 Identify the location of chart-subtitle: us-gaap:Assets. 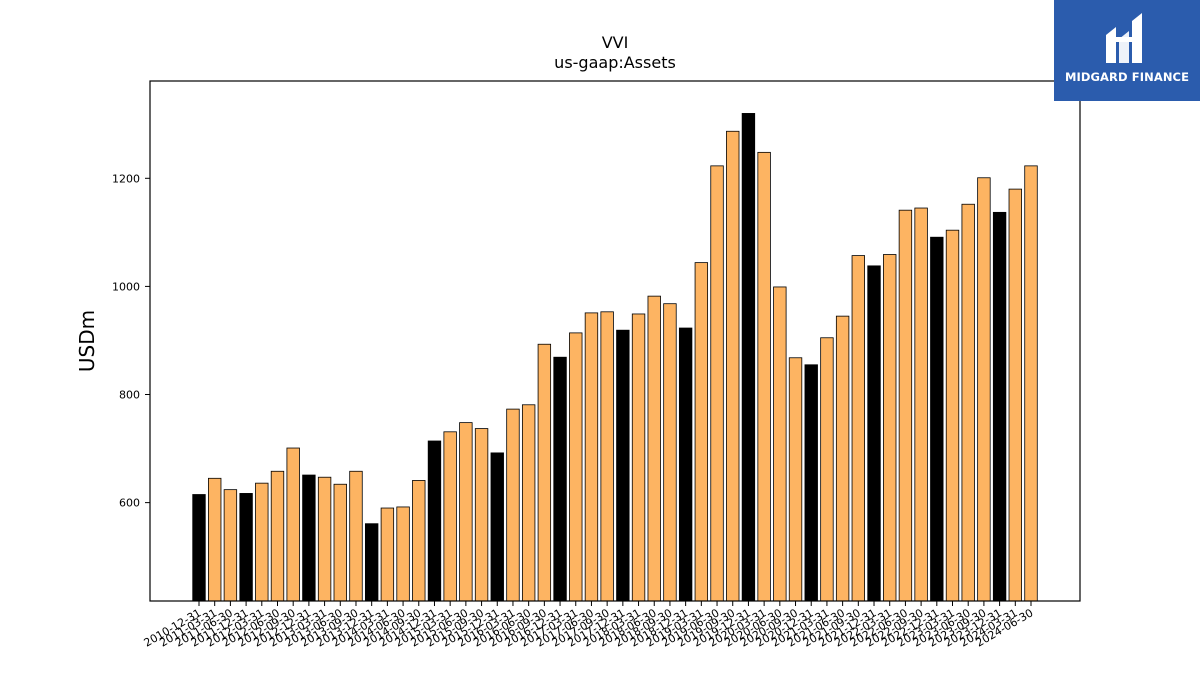
(615, 62).